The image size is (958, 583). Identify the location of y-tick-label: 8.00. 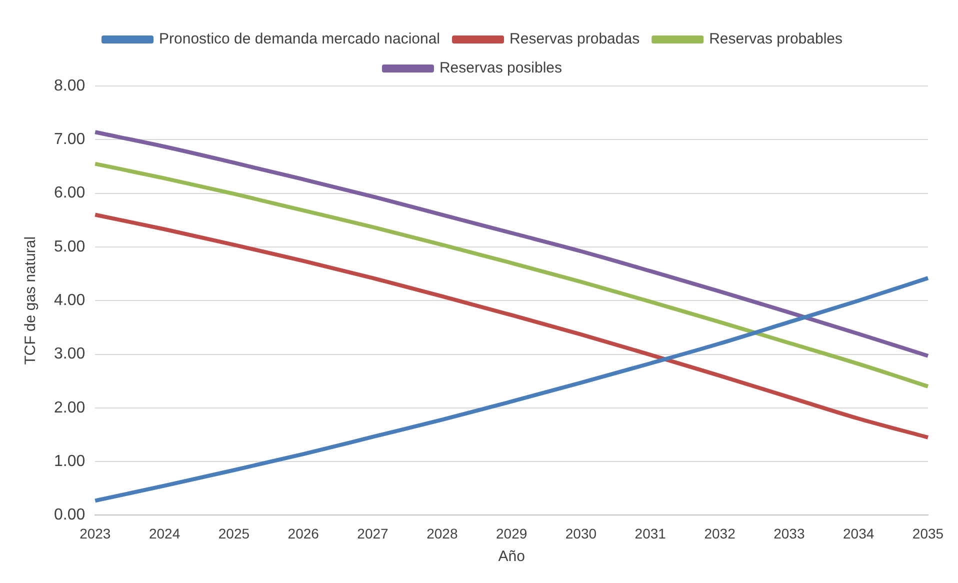
(70, 85).